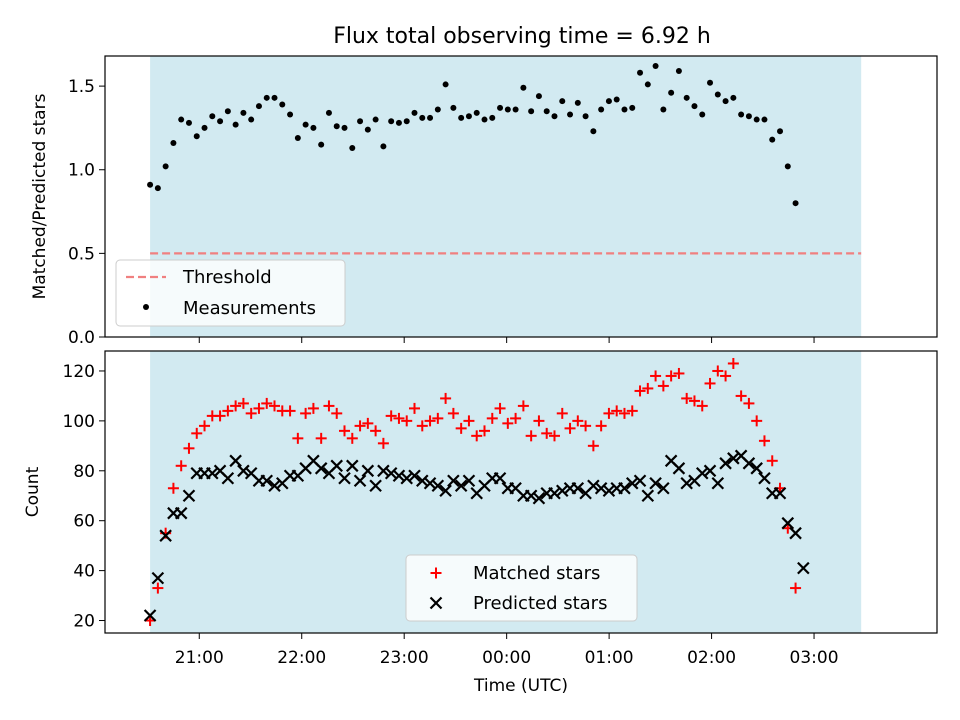 The image size is (960, 720). I want to click on x-tick-label: 23:00, so click(404, 658).